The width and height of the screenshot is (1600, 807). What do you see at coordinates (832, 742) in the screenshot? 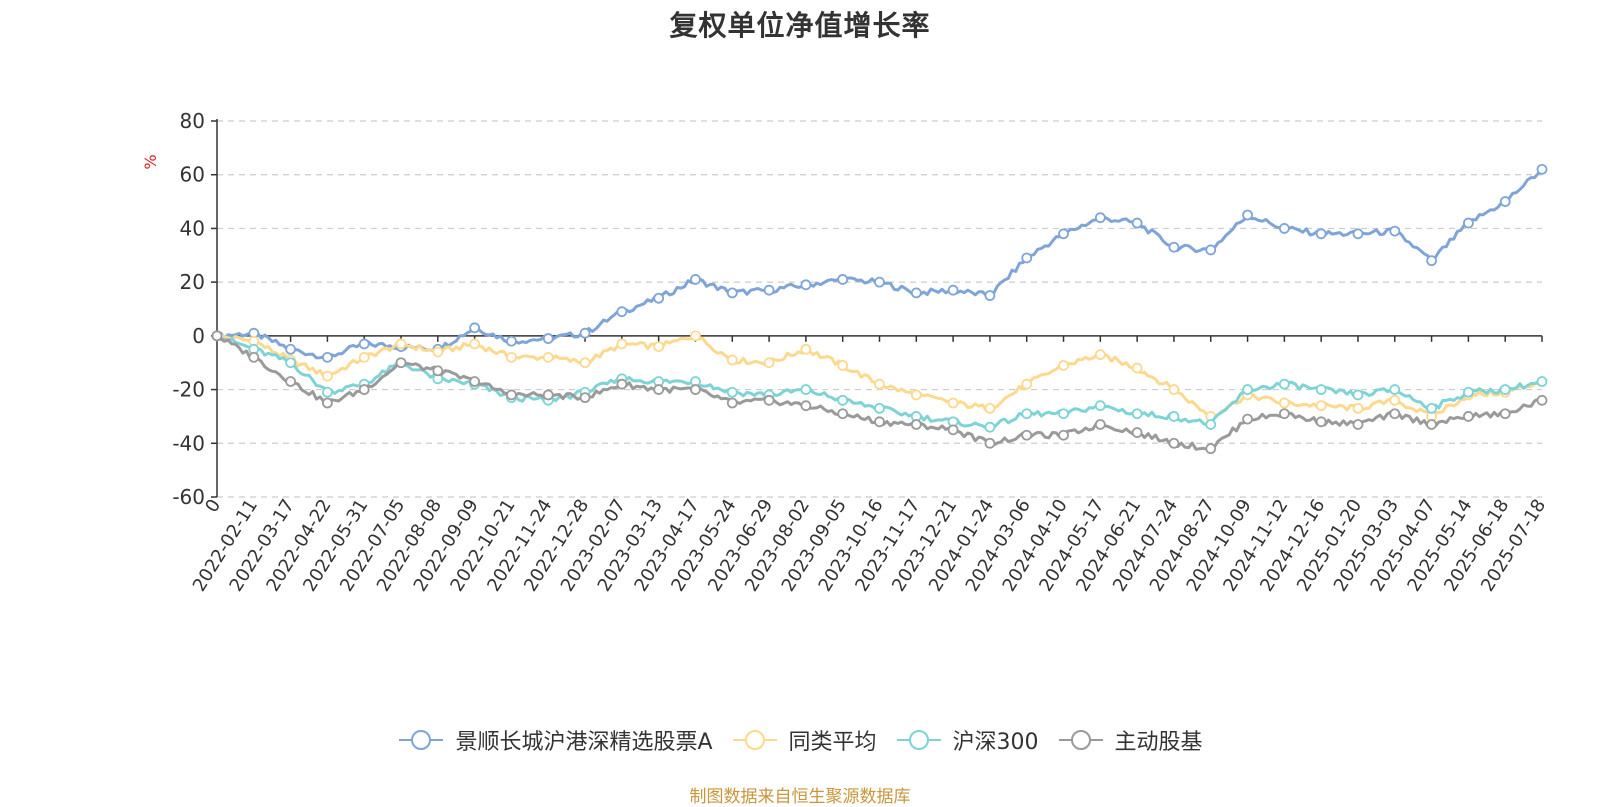
I see `legend-label: 同类平均` at bounding box center [832, 742].